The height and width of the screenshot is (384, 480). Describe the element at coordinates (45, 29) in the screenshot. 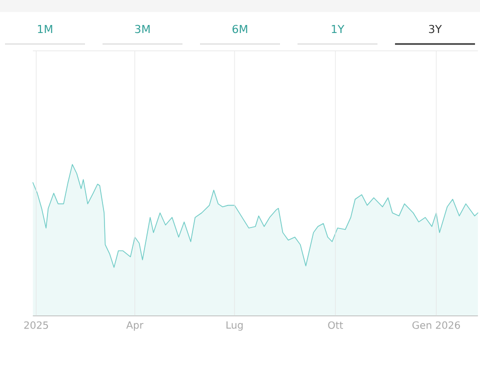

I see `text: 1M` at that location.